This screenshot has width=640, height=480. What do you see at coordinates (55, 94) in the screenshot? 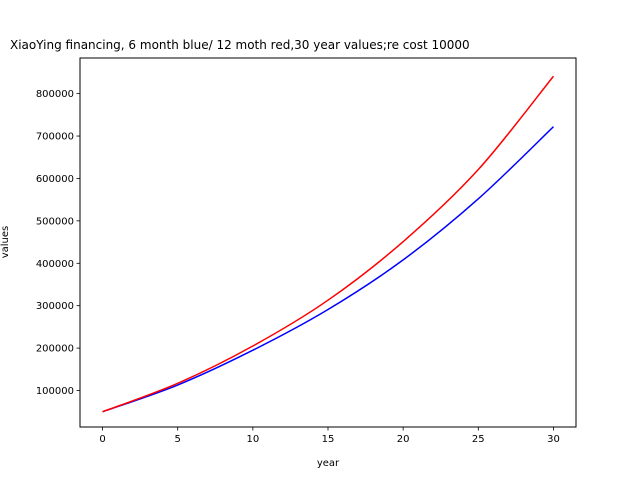
I see `y-tick-label: 800000` at bounding box center [55, 94].